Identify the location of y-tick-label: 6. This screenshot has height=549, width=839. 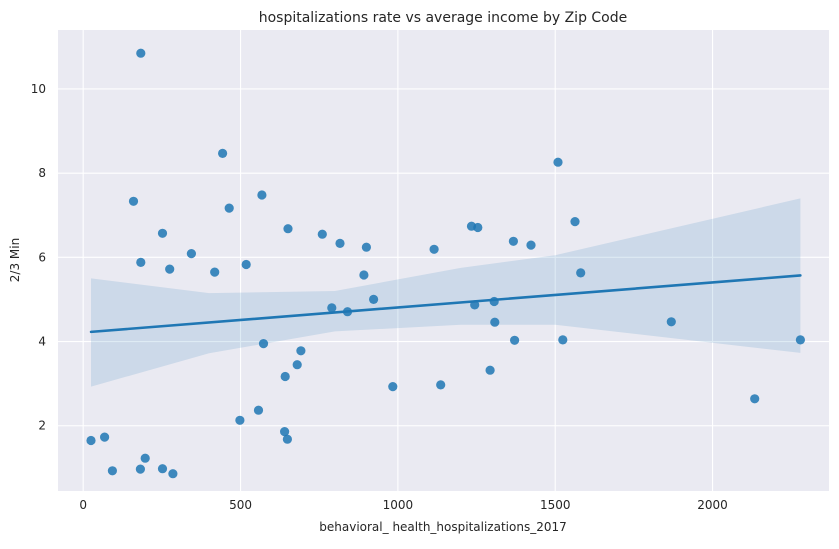
(42, 257).